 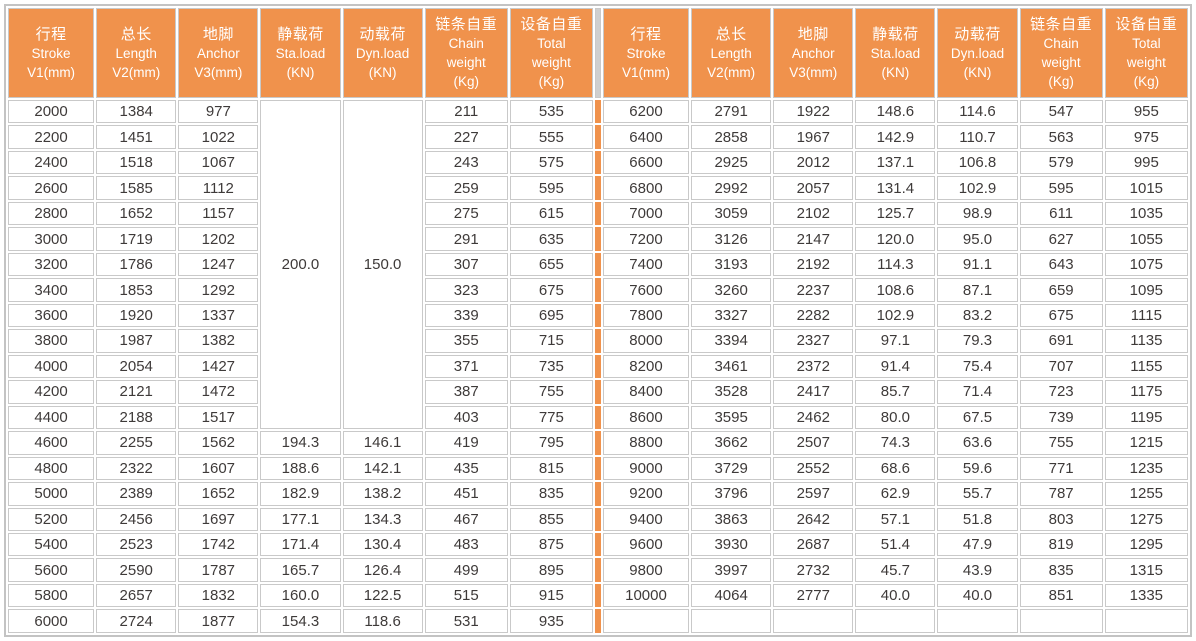 What do you see at coordinates (466, 188) in the screenshot?
I see `table-cell: 259` at bounding box center [466, 188].